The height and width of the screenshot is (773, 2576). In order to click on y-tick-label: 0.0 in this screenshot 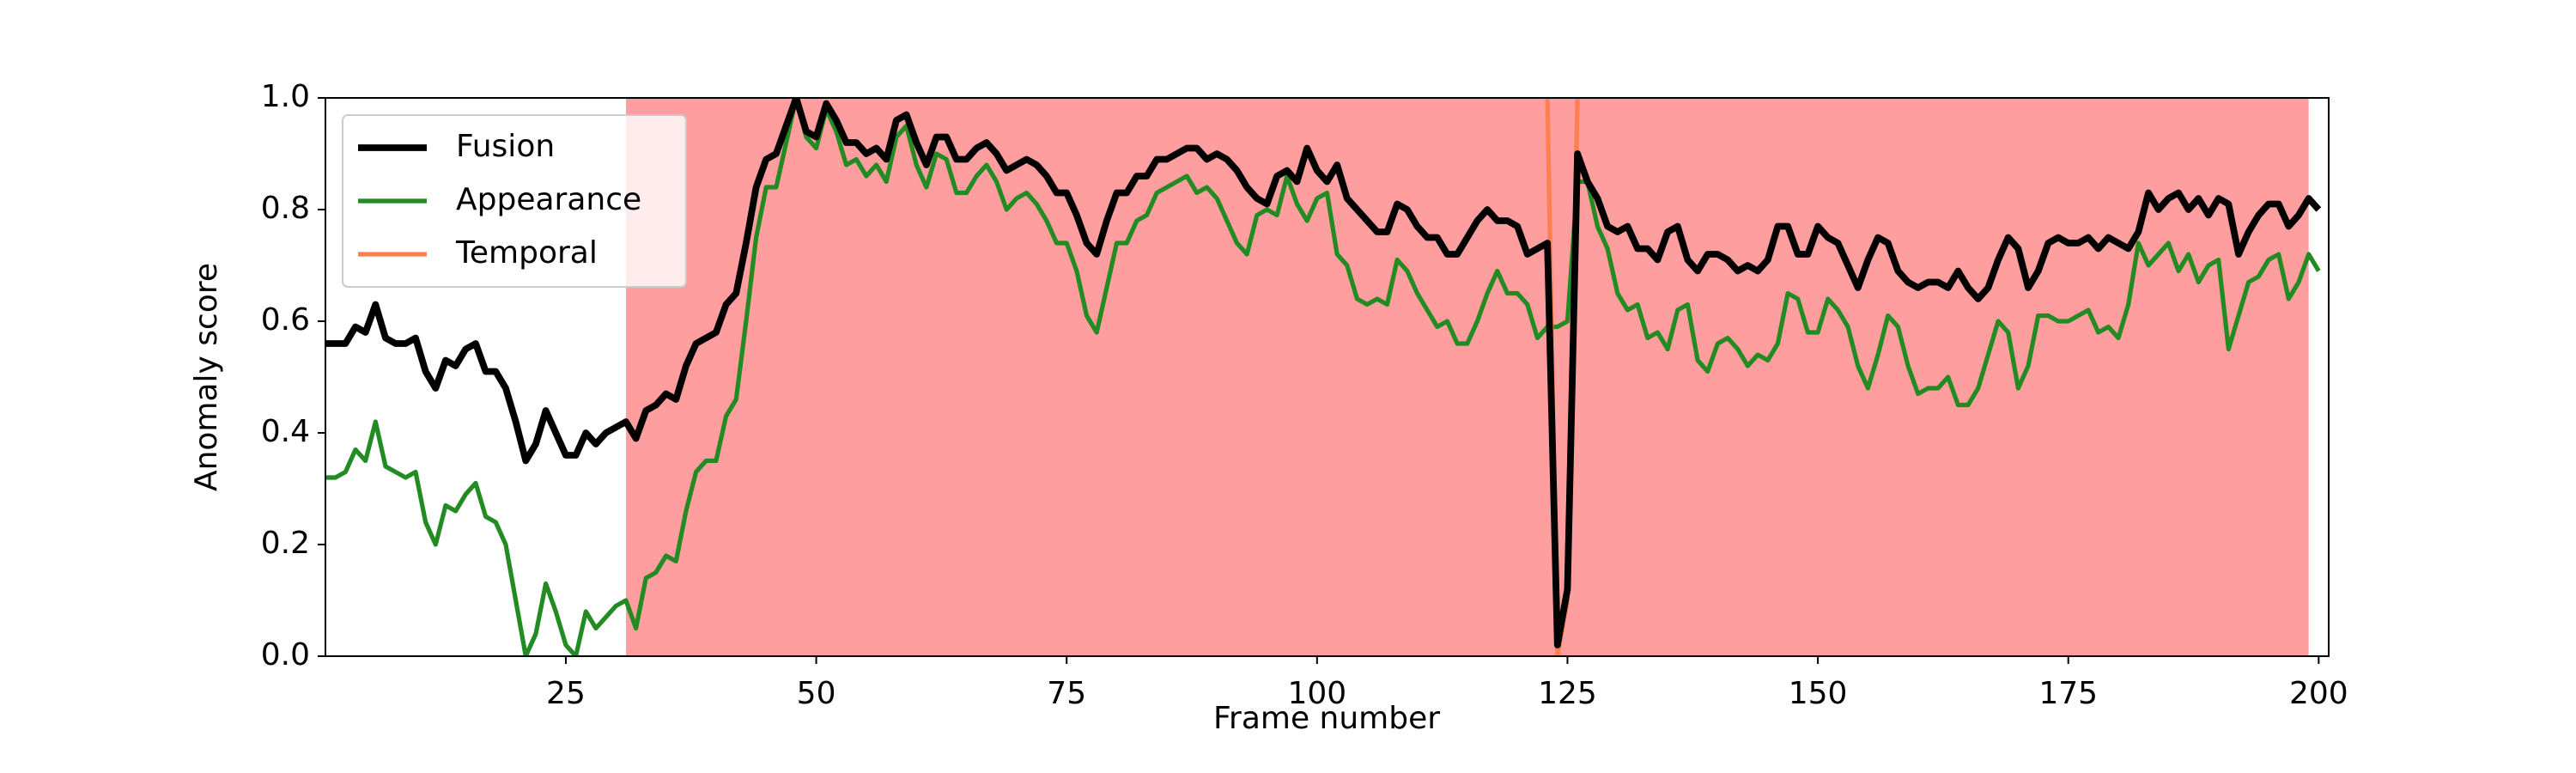, I will do `click(285, 655)`.